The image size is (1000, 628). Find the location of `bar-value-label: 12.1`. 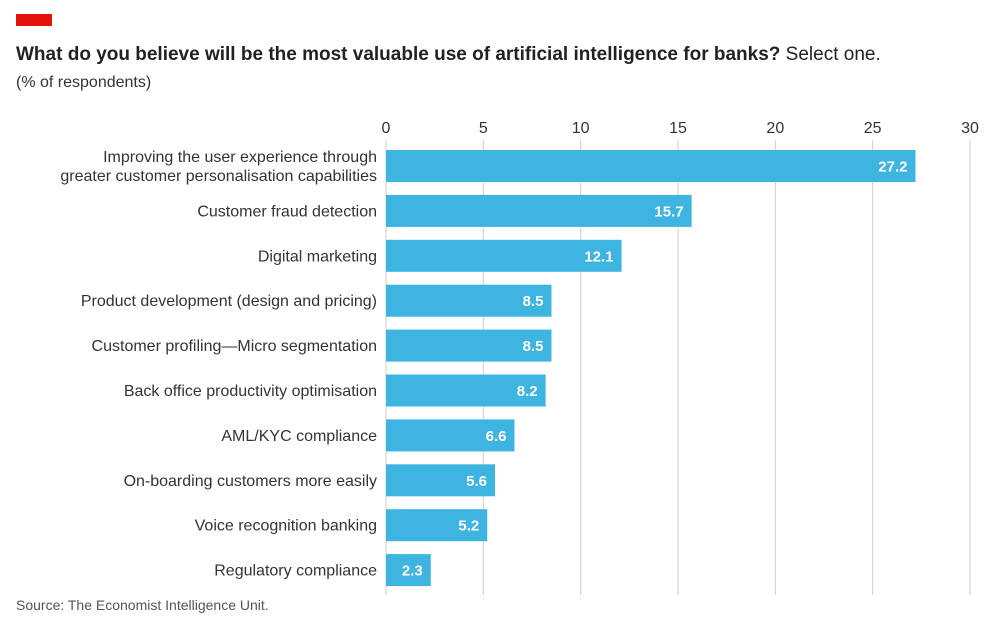

bar-value-label: 12.1 is located at coordinates (598, 256).